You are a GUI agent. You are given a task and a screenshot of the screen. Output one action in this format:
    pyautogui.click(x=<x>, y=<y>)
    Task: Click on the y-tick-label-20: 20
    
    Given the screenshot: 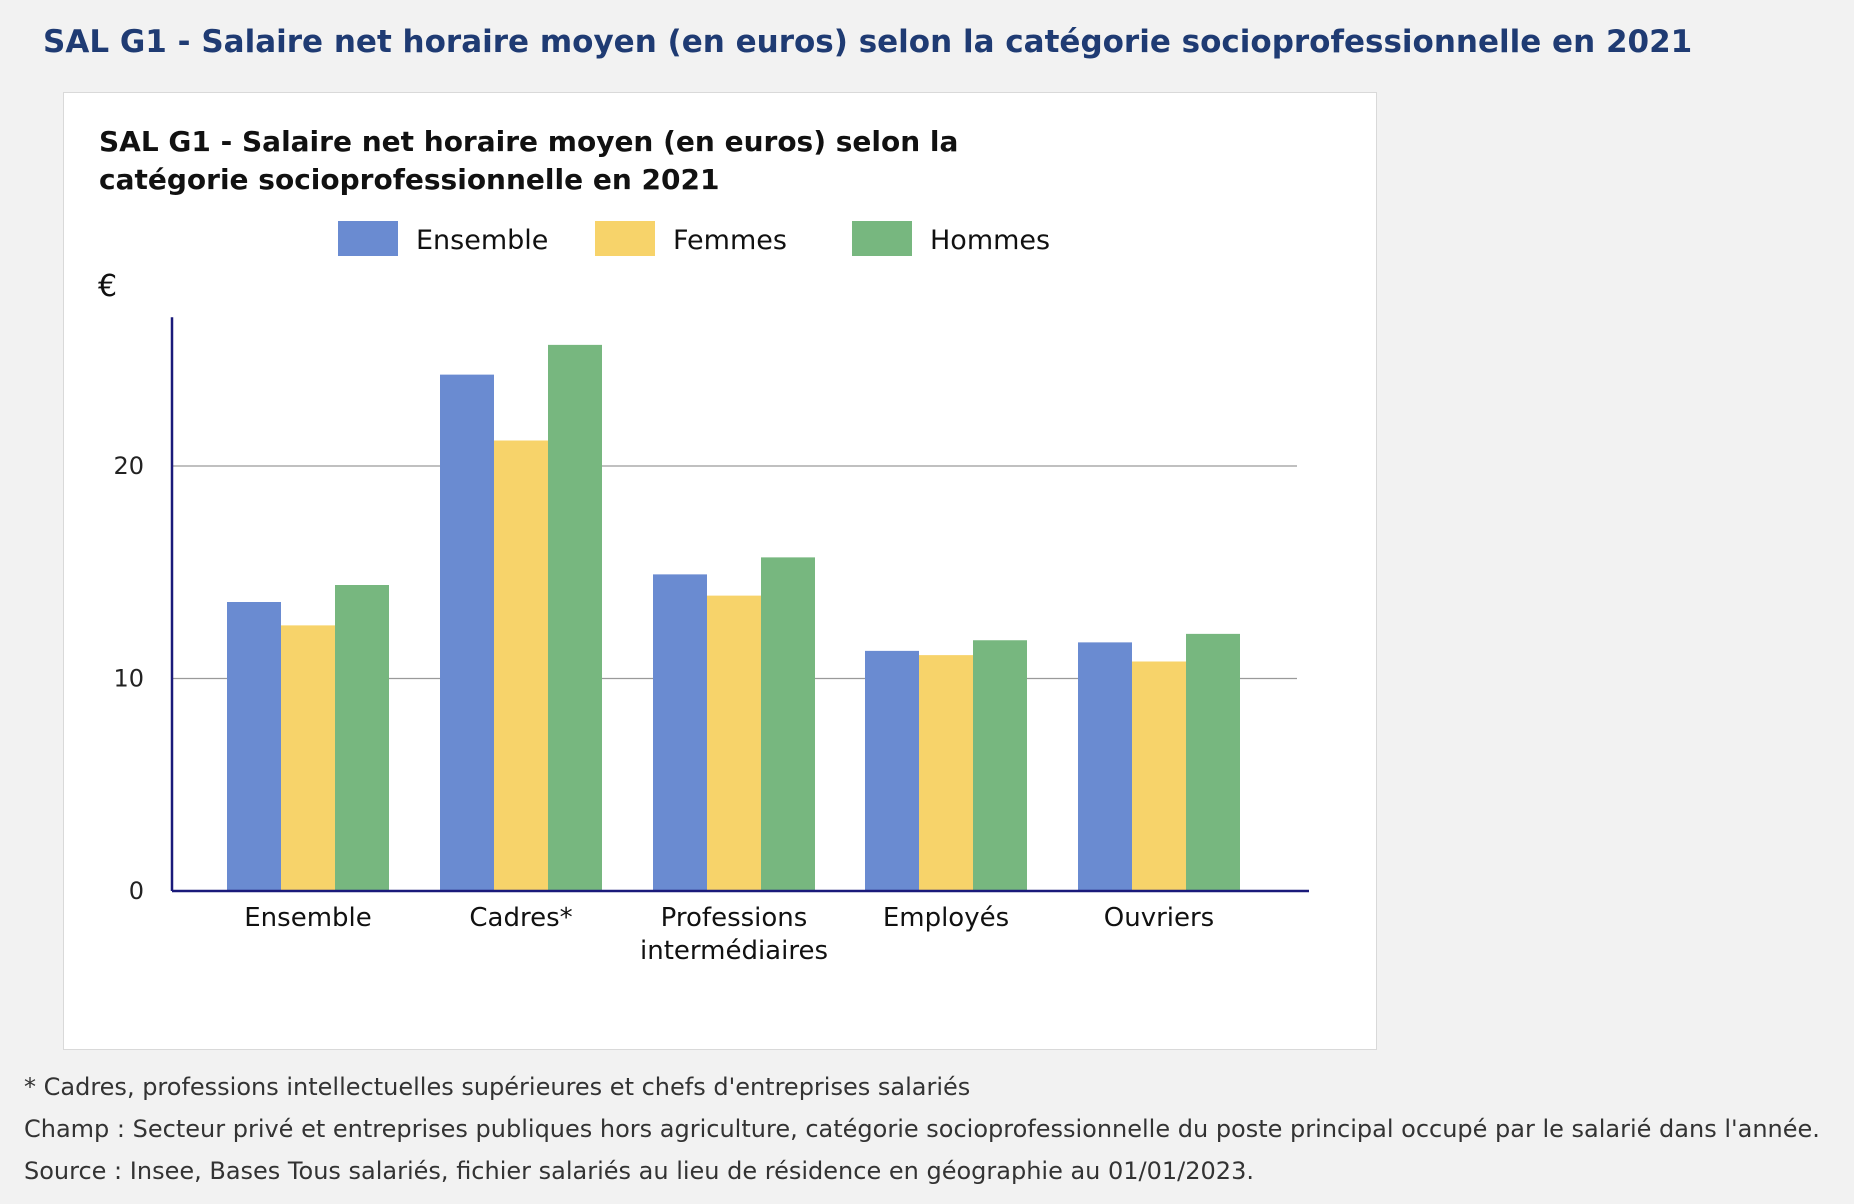 What is the action you would take?
    pyautogui.click(x=128, y=466)
    